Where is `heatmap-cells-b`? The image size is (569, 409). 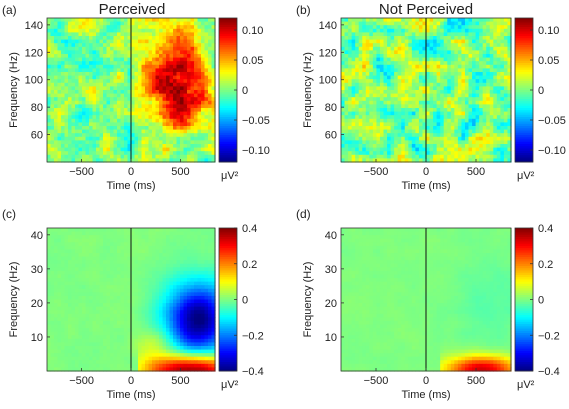 heatmap-cells-b is located at coordinates (426, 90).